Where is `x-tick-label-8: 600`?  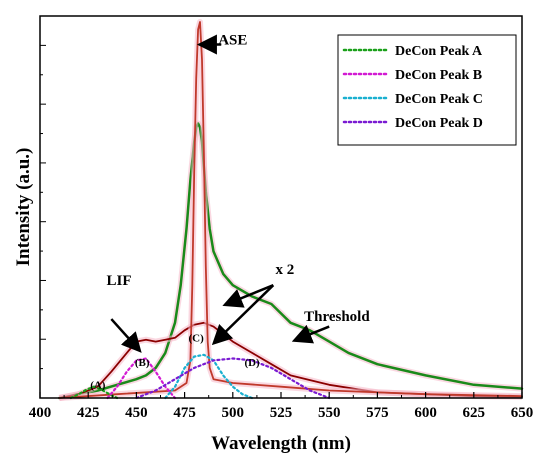 x-tick-label-8: 600 is located at coordinates (425, 413).